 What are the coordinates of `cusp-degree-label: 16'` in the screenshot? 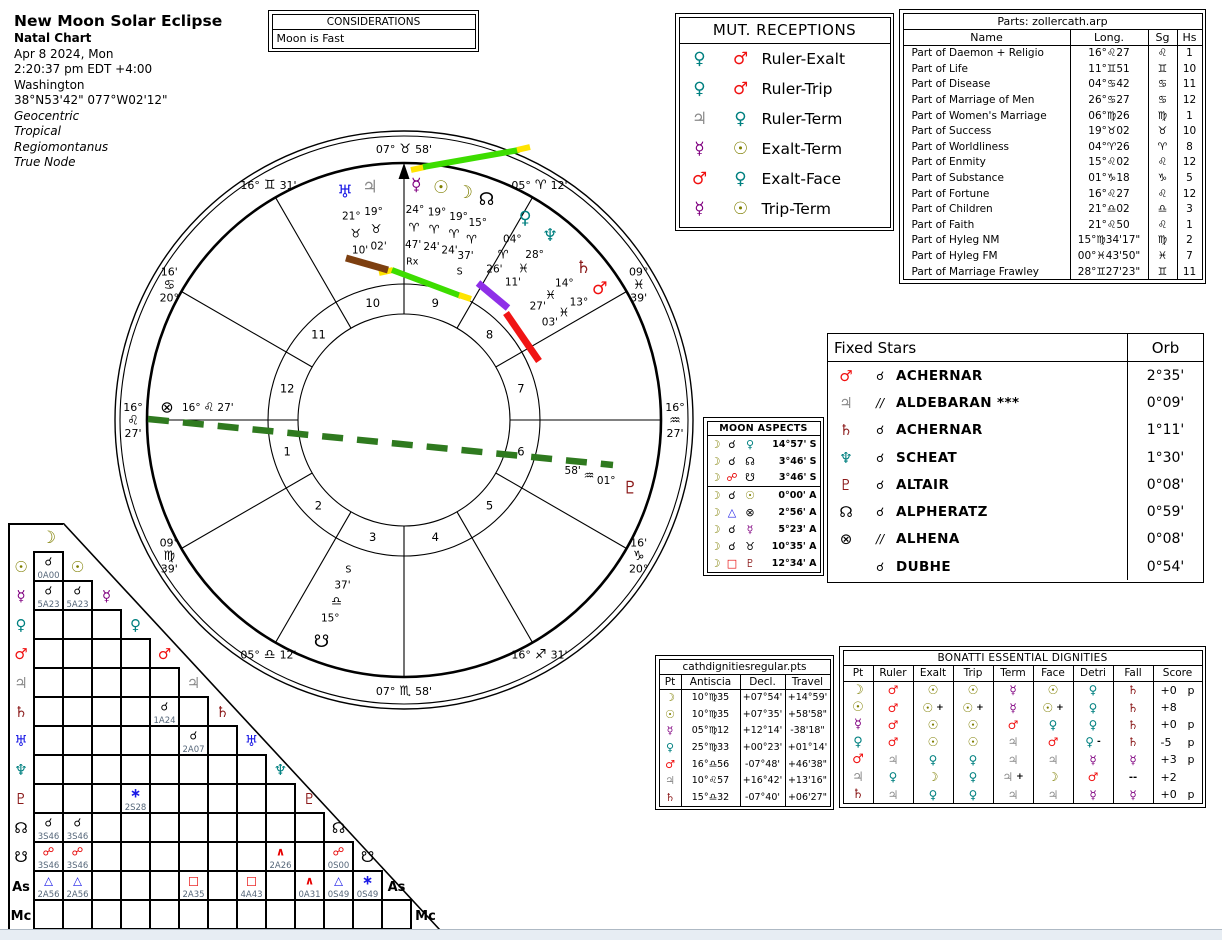 It's located at (638, 542).